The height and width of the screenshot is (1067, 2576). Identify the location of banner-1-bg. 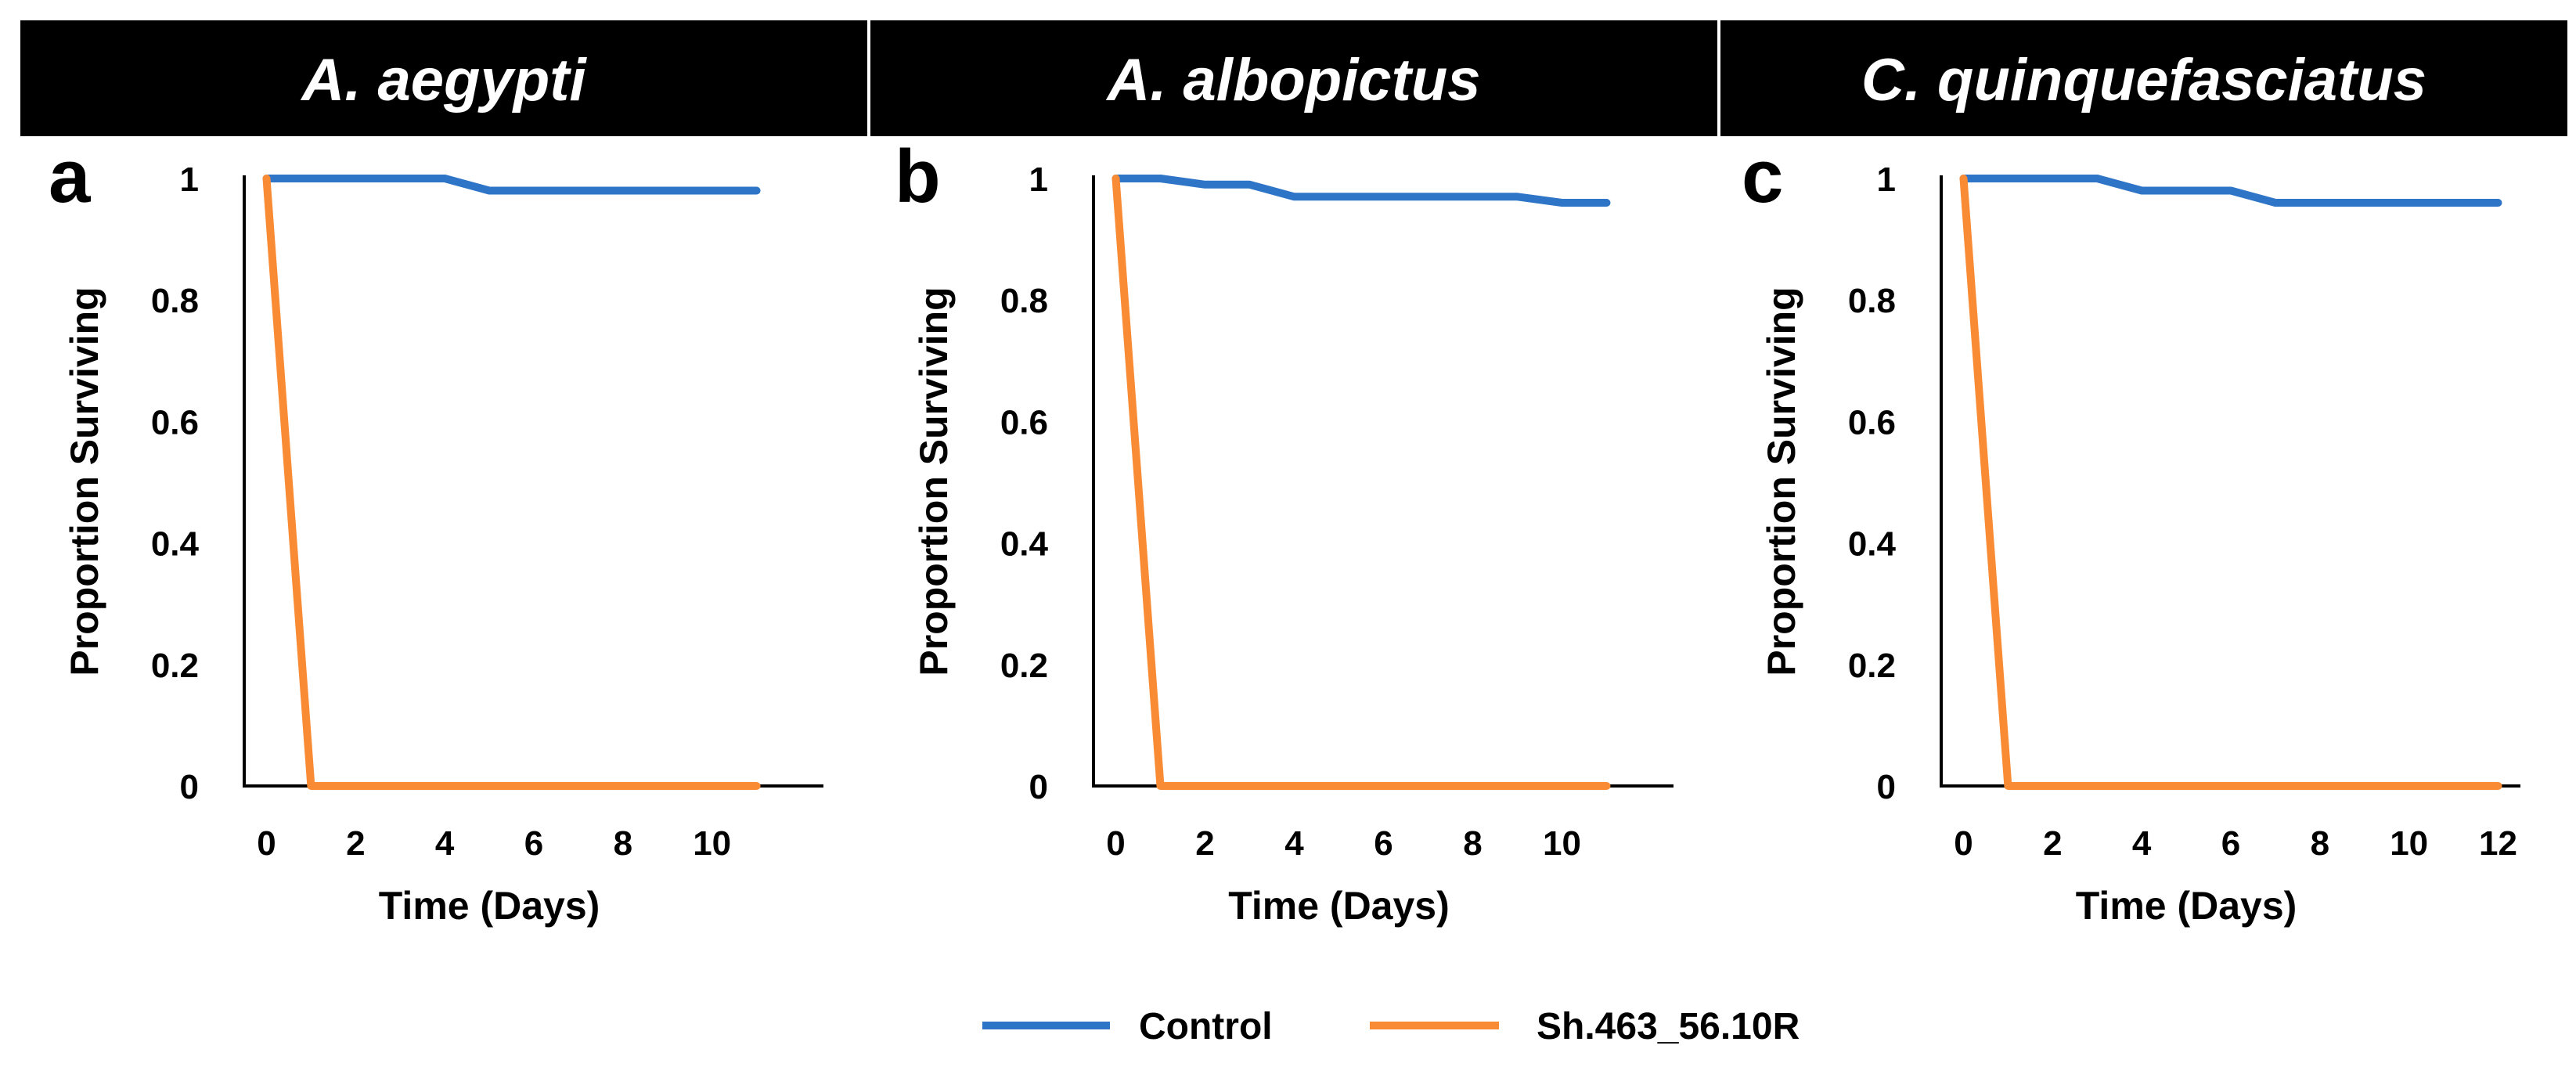
(443, 78).